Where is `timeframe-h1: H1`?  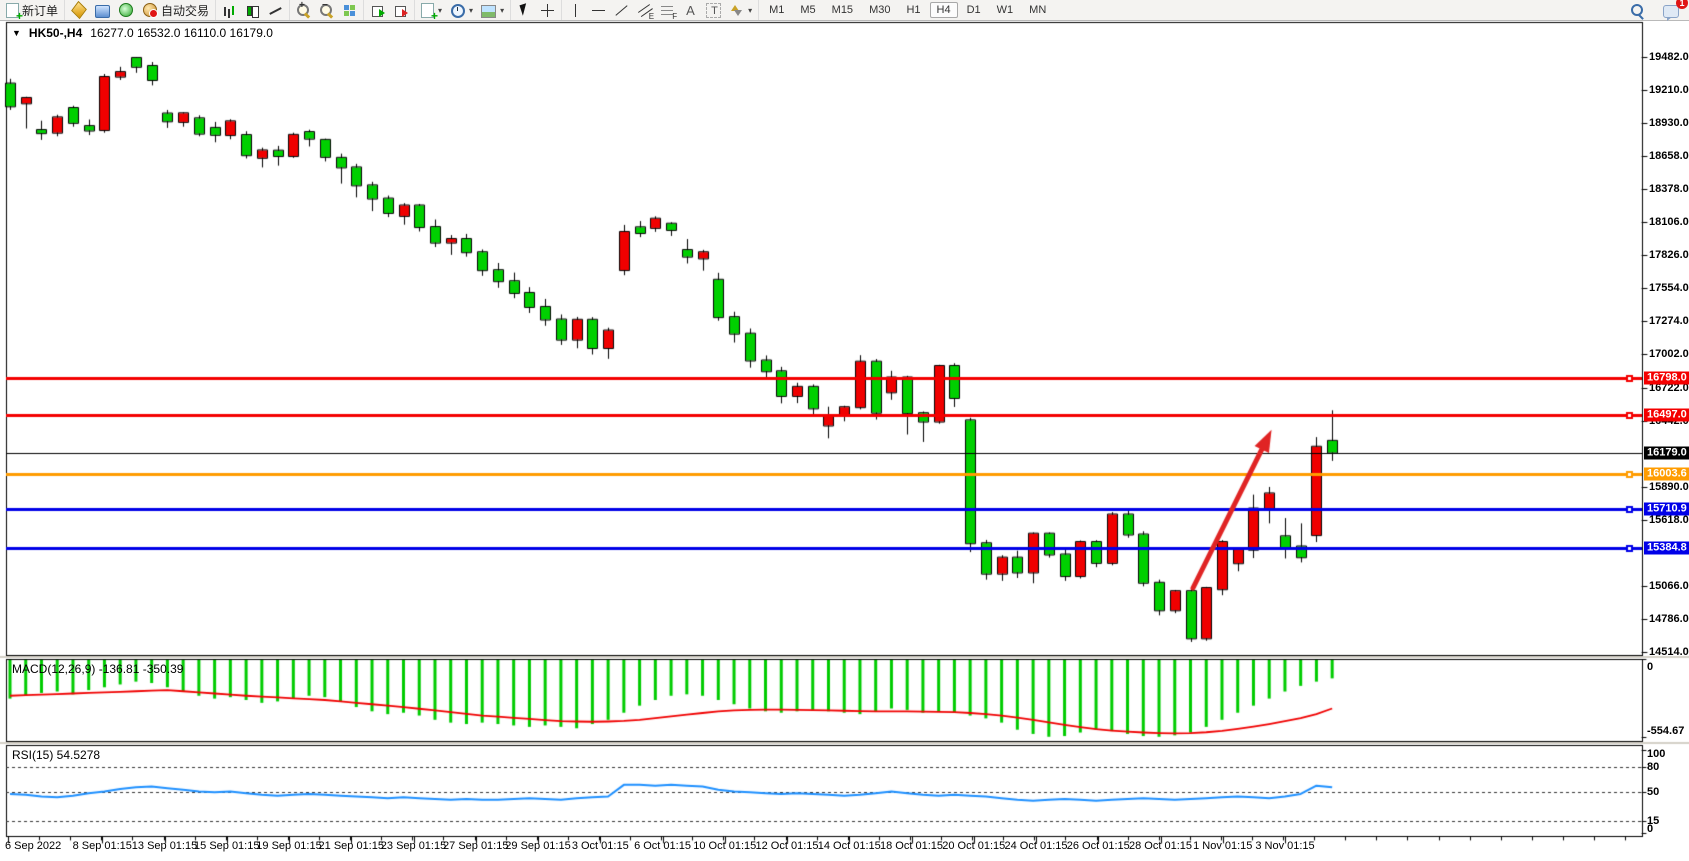 timeframe-h1: H1 is located at coordinates (913, 10).